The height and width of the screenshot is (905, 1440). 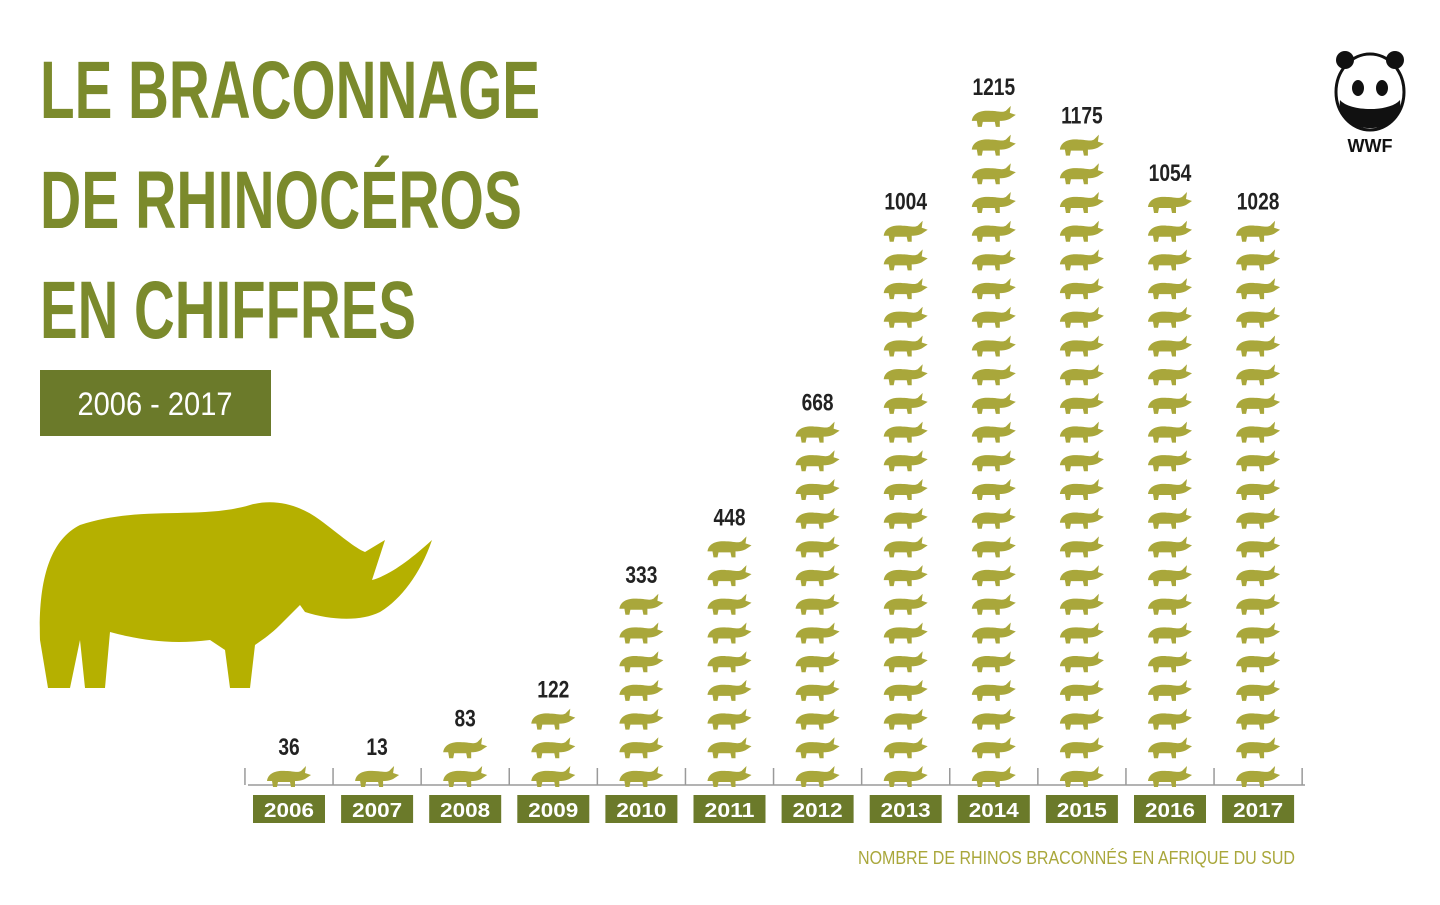 I want to click on x-tick-label: 2013, so click(x=906, y=811).